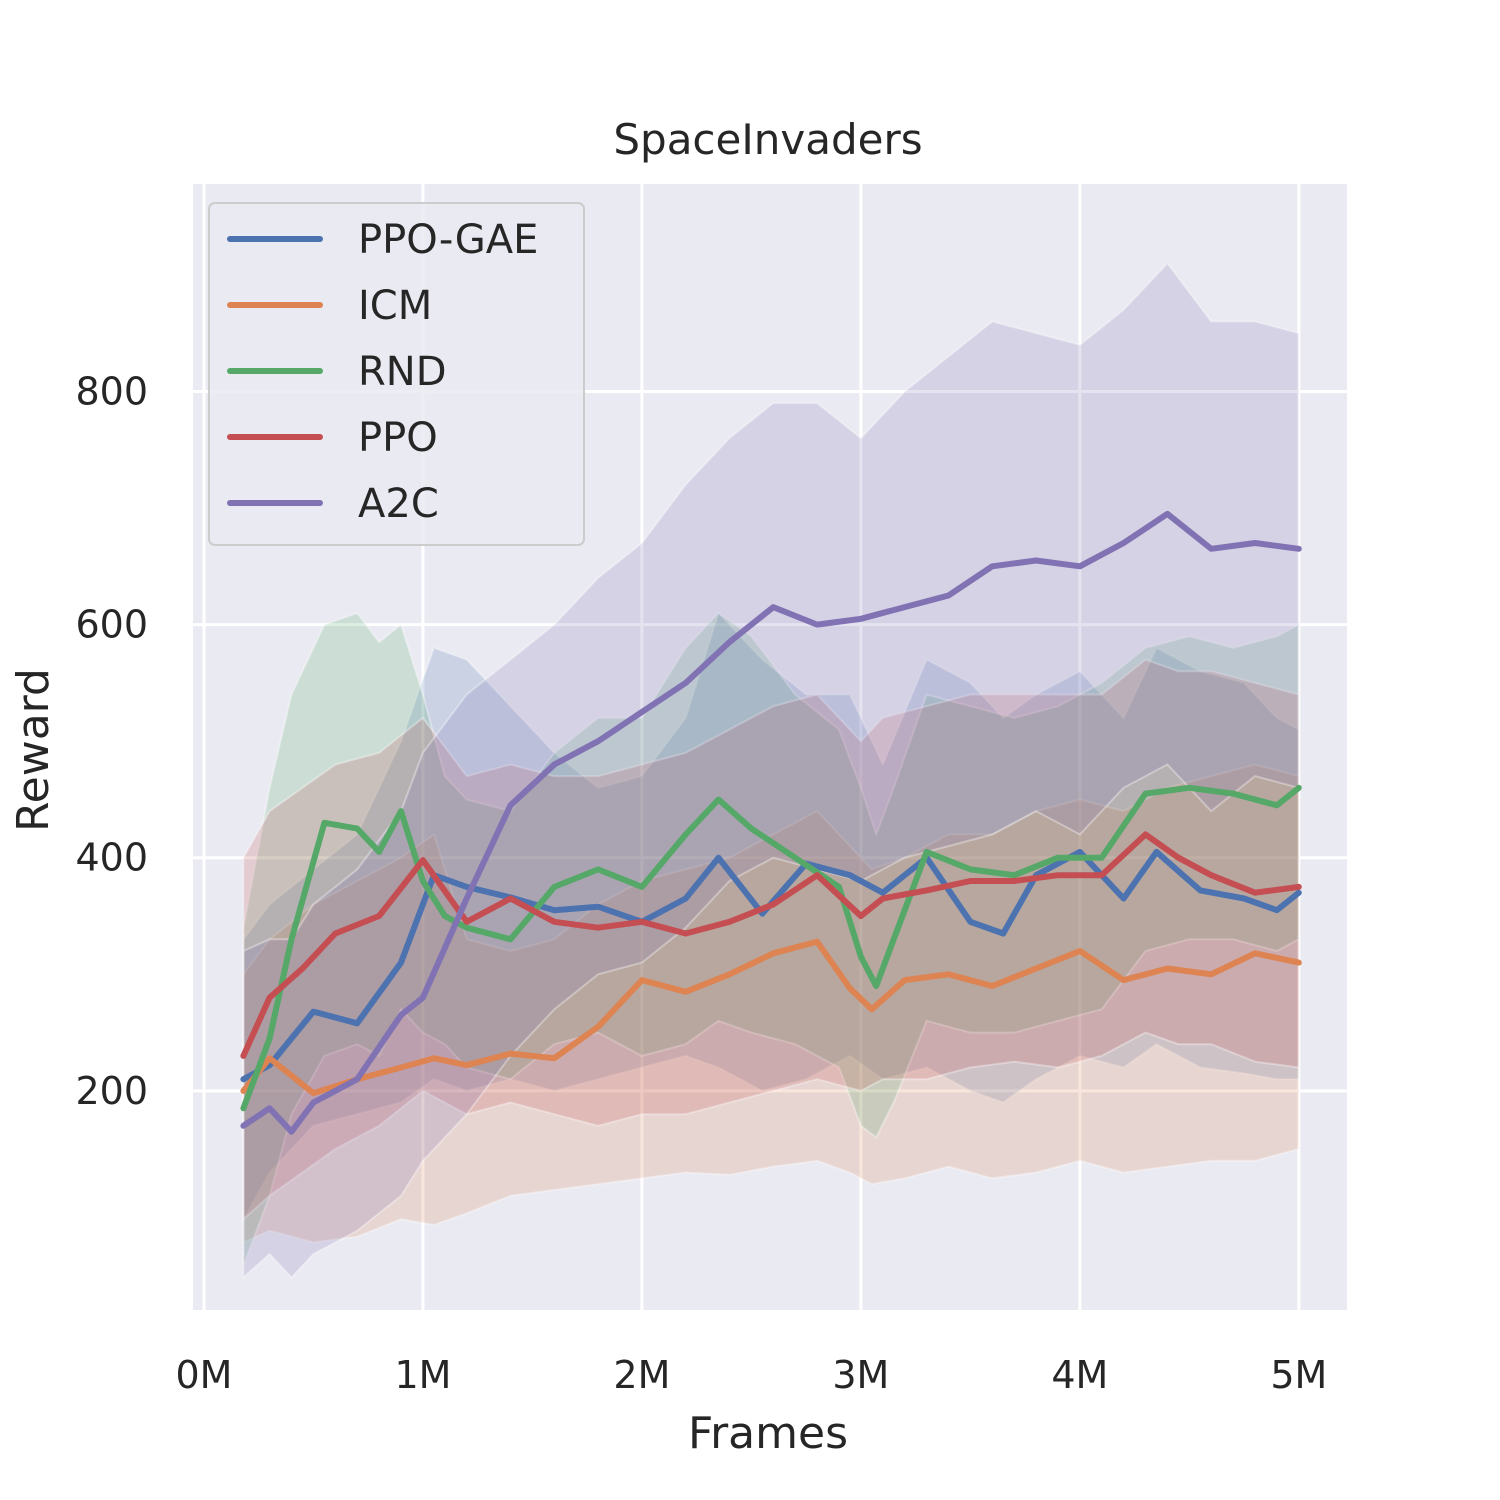 The image size is (1500, 1500). I want to click on line-ppo-gae, so click(771, 965).